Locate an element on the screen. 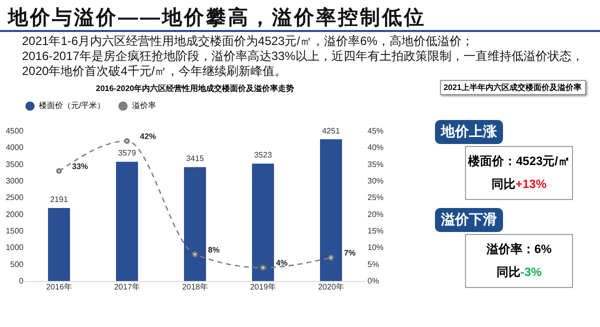 Image resolution: width=600 pixels, height=327 pixels. y2-tick-label: 30% is located at coordinates (376, 181).